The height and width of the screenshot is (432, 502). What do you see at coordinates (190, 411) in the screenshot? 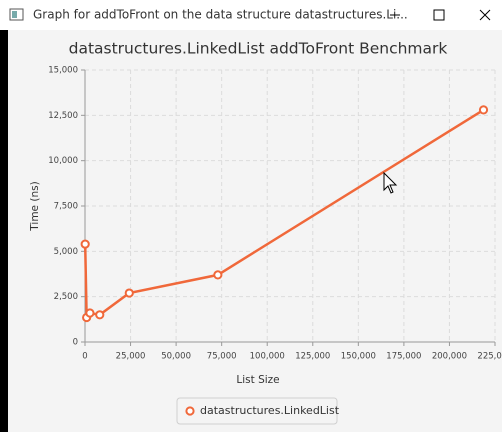
I see `legend-marker` at bounding box center [190, 411].